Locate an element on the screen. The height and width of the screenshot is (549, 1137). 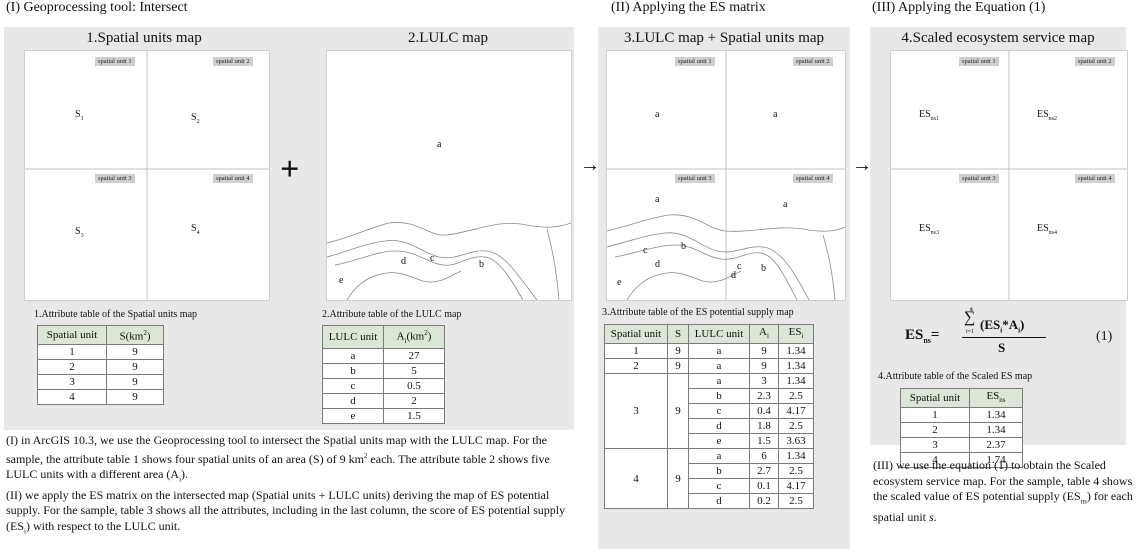
equation-1: ESns= s ∑ i=1 (ESi*Ai) S (1) is located at coordinates (1013, 336).